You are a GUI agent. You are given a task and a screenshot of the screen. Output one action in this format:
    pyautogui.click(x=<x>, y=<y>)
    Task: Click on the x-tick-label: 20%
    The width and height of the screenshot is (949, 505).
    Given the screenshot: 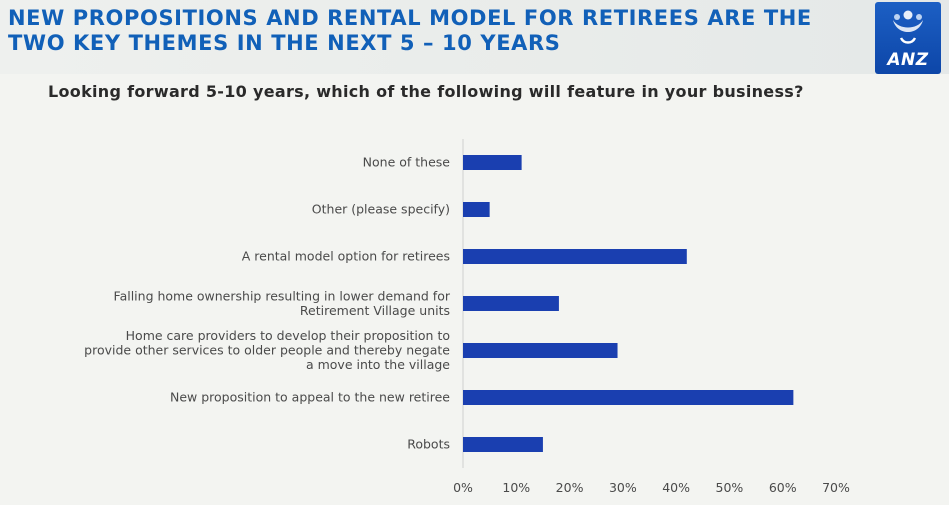 What is the action you would take?
    pyautogui.click(x=570, y=487)
    